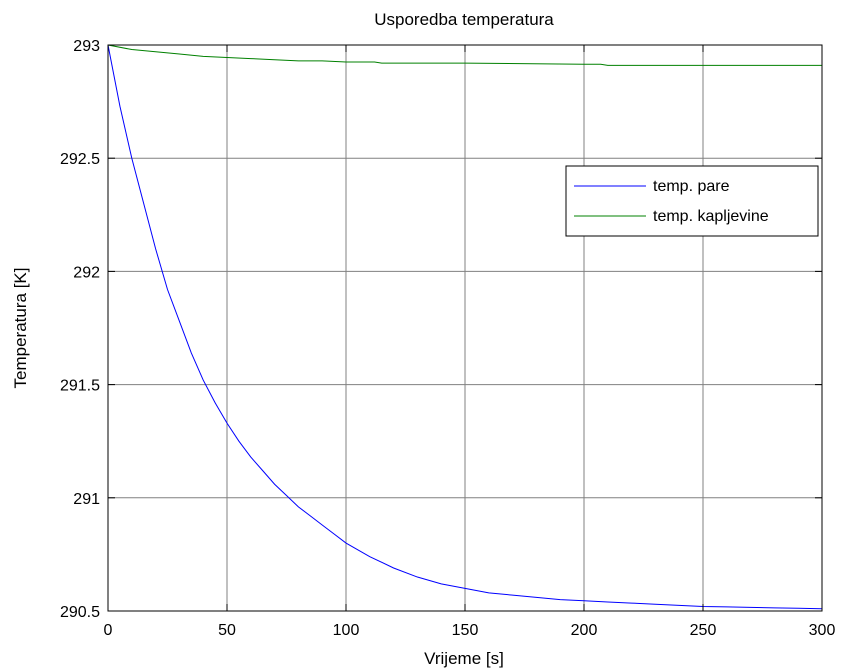 The image size is (842, 671). What do you see at coordinates (80, 612) in the screenshot?
I see `y-tick-label: 290.5` at bounding box center [80, 612].